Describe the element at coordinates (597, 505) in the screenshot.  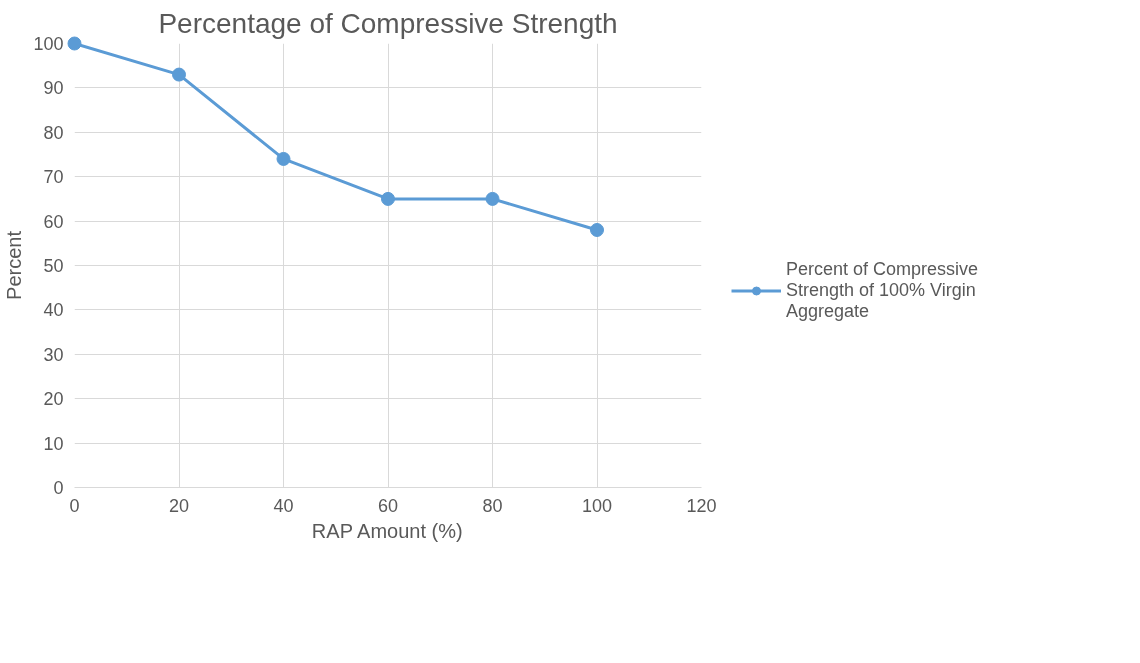
I see `x-tick-label: 100` at that location.